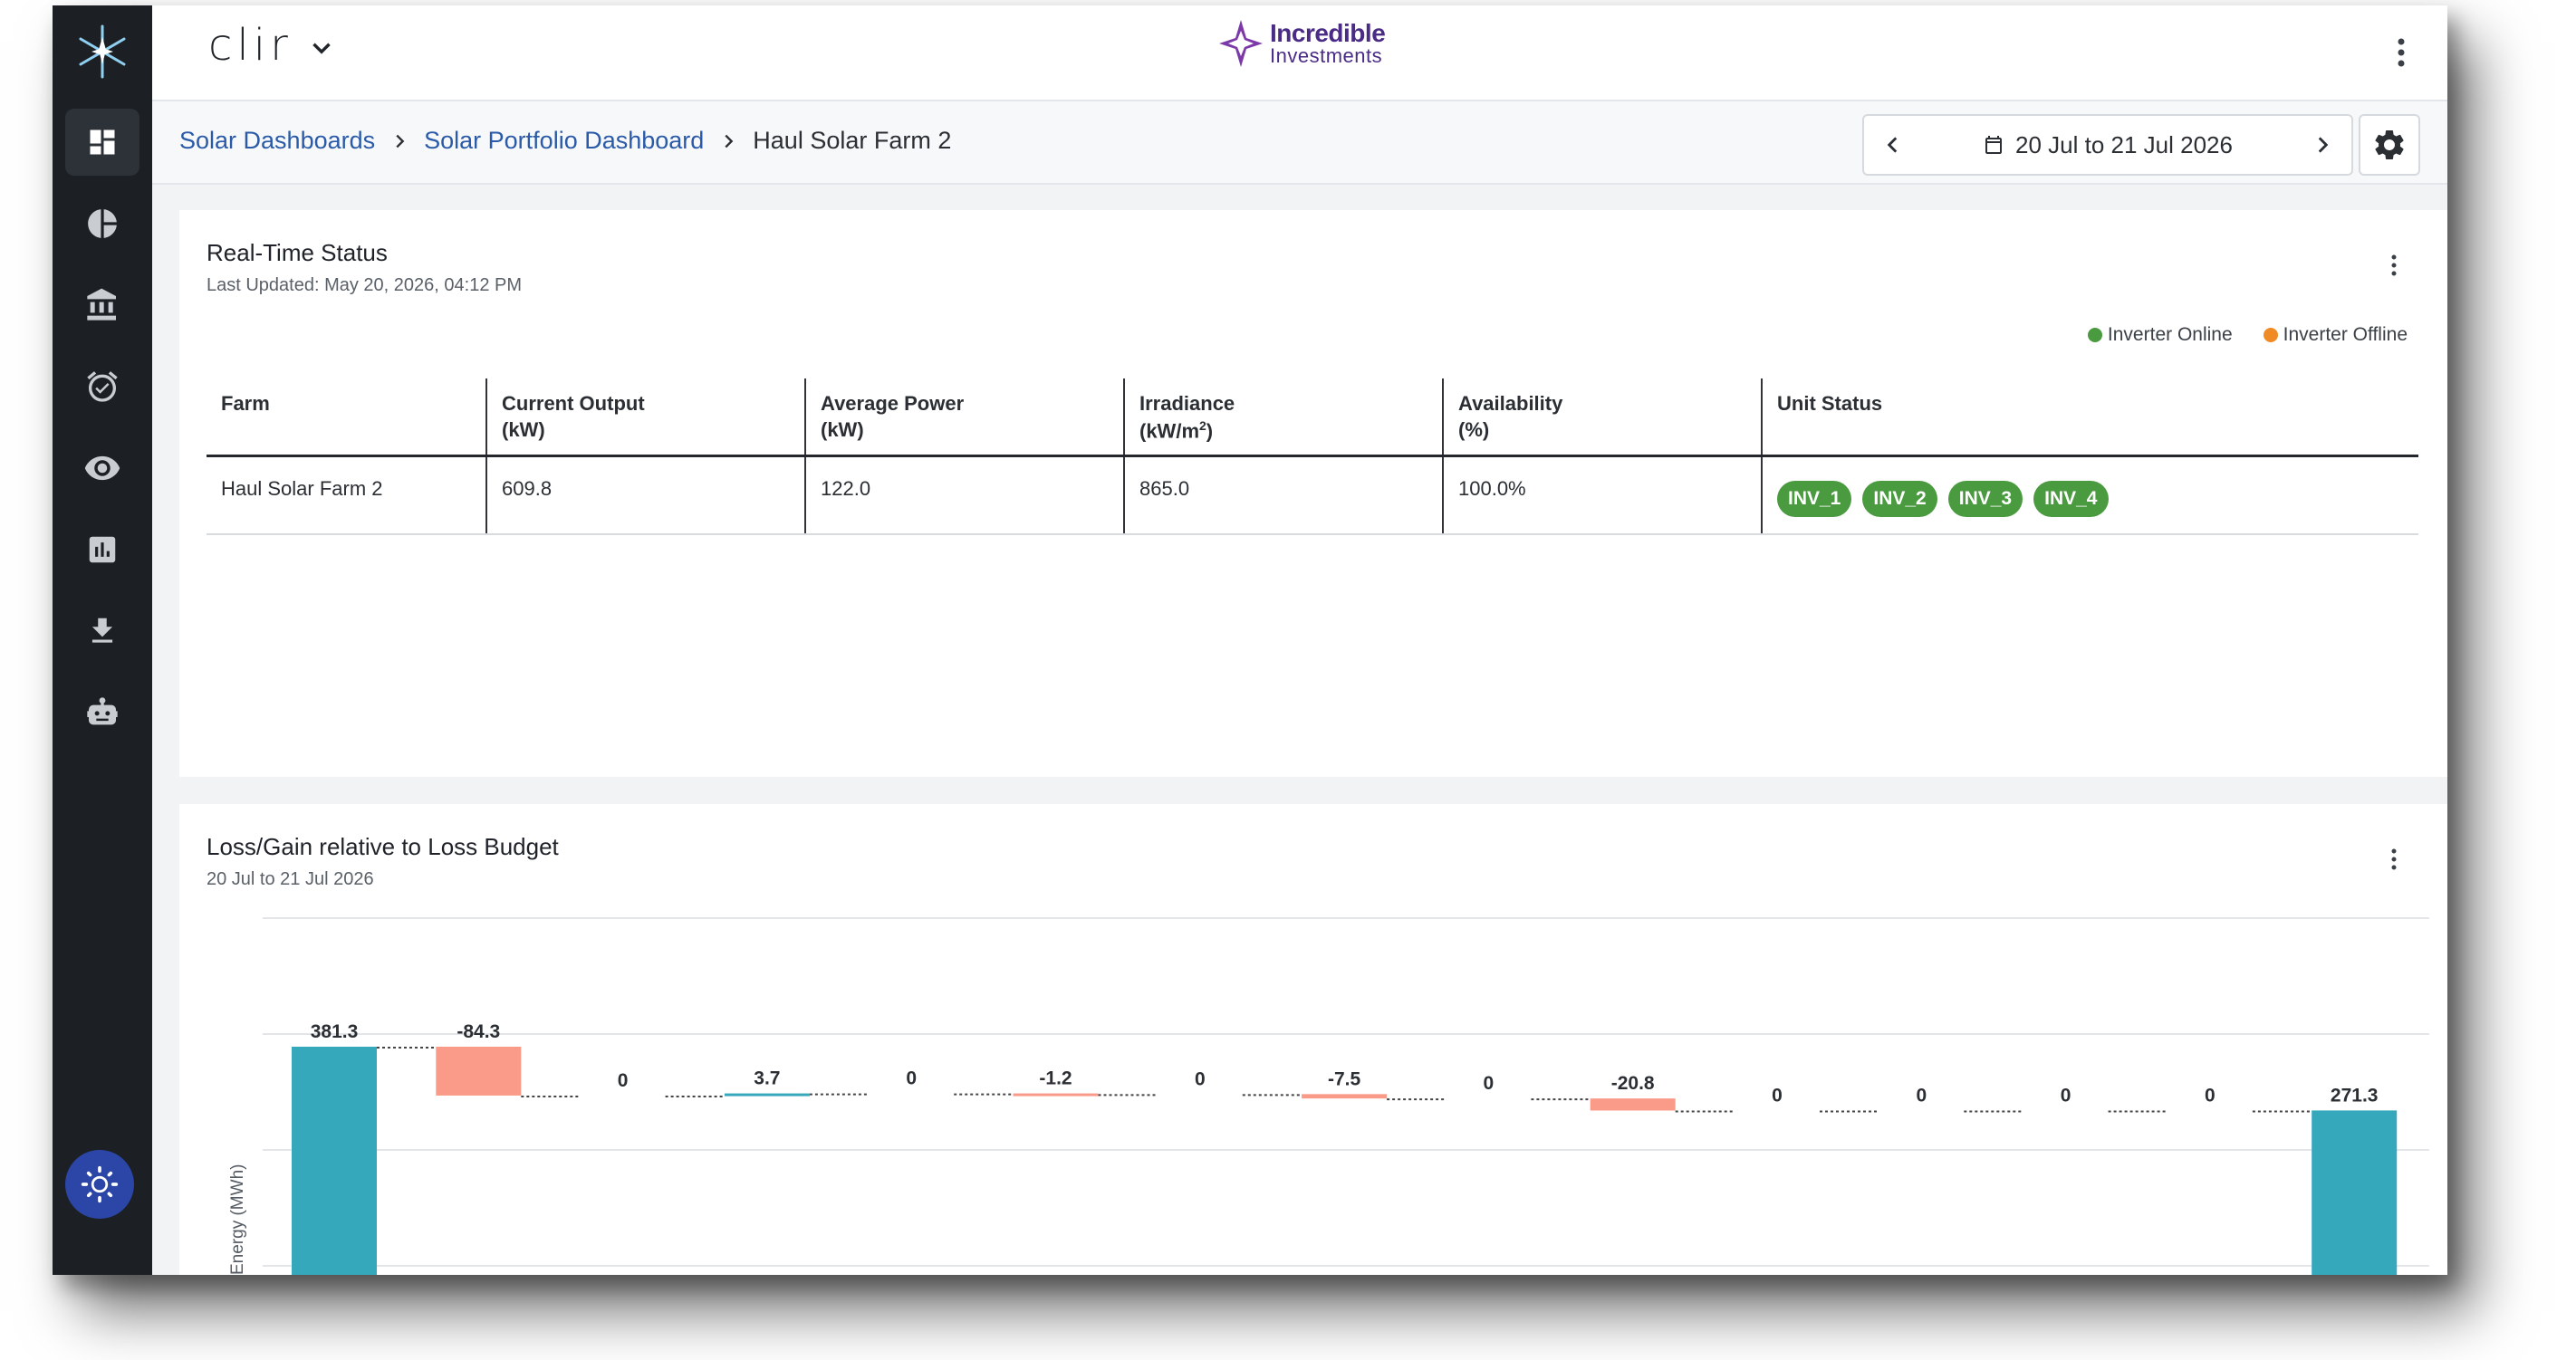  I want to click on brand-name: Incredible, so click(1328, 33).